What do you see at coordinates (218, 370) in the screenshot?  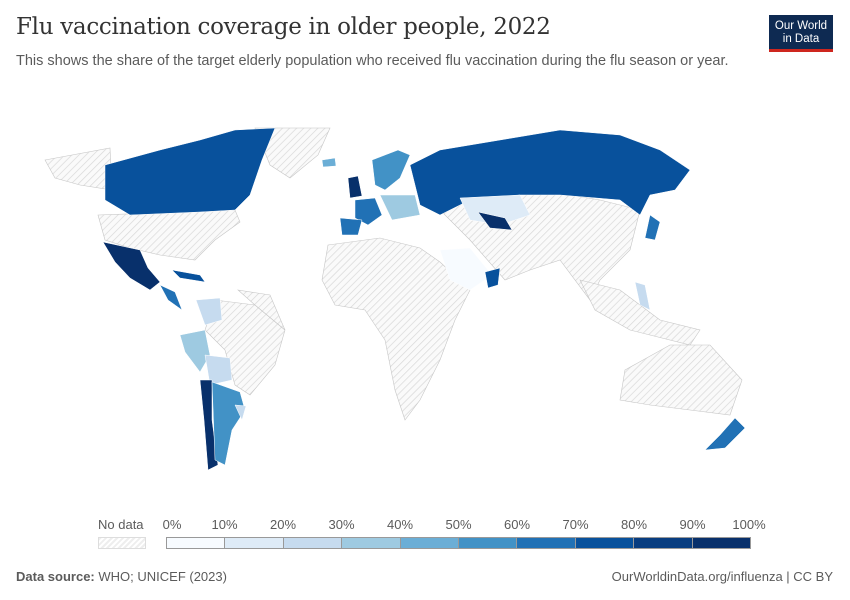 I see `region-bolivia` at bounding box center [218, 370].